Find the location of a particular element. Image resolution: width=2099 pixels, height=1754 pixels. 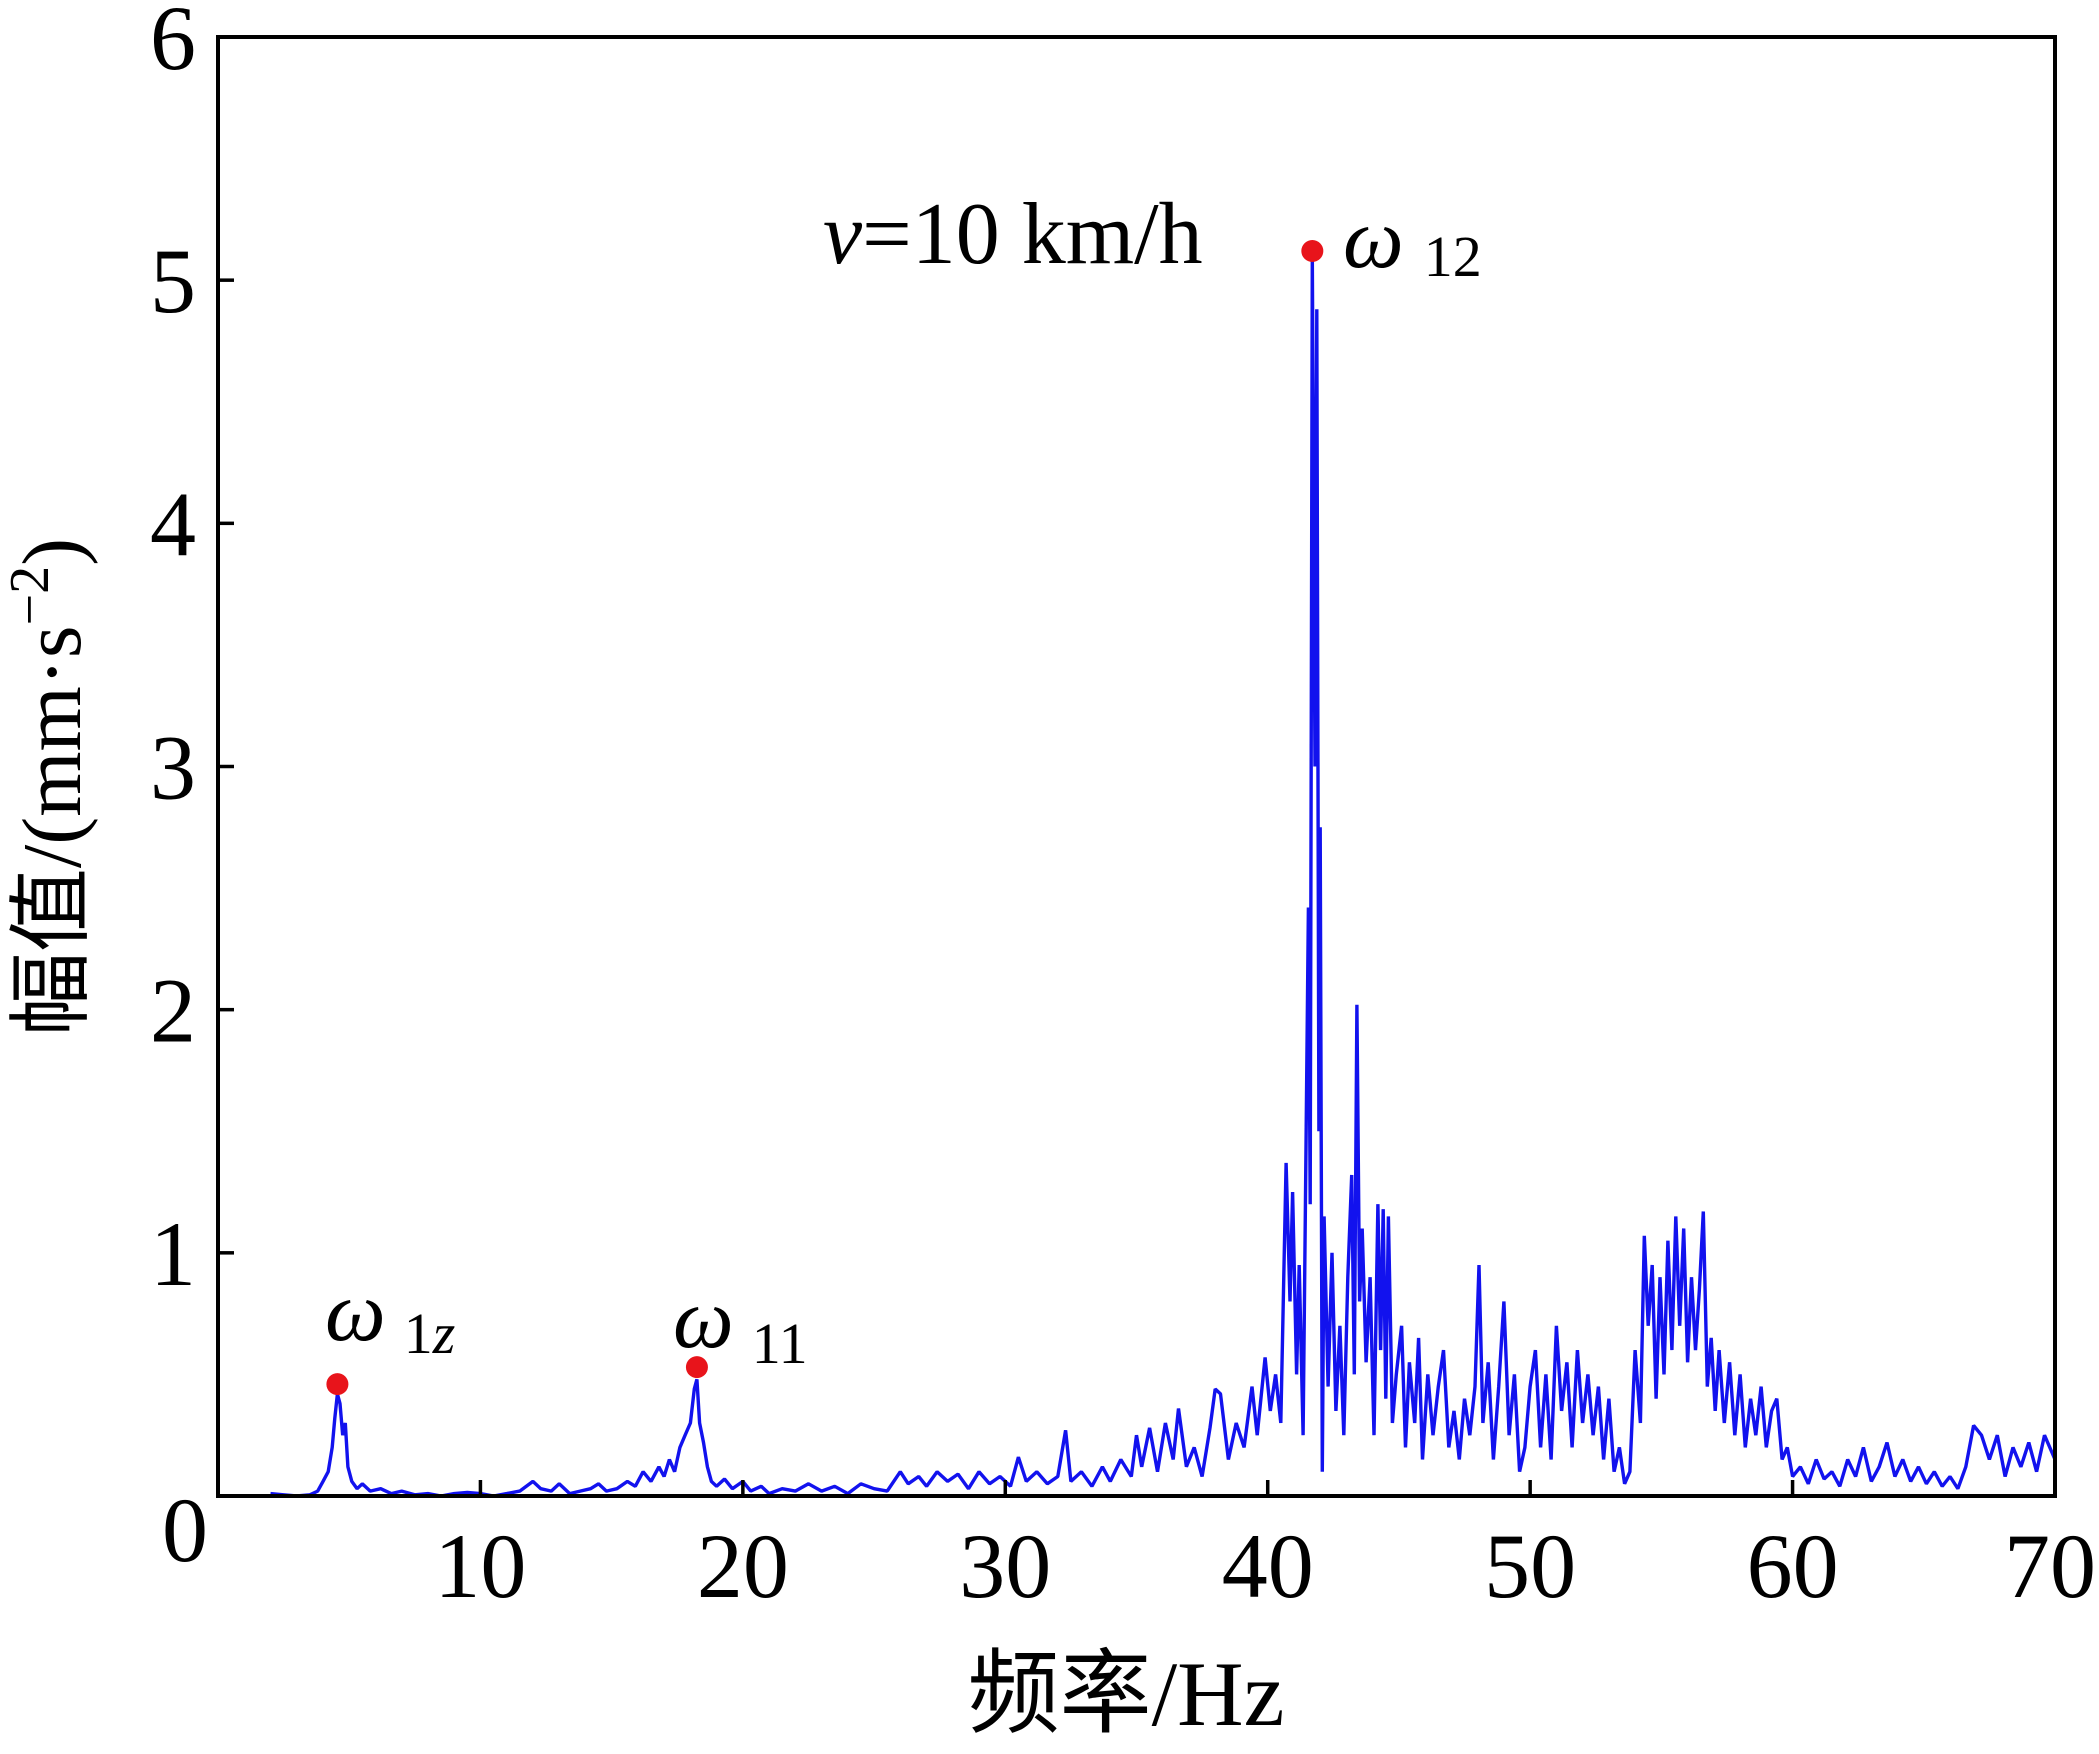

x-tick-label-10: 10 is located at coordinates (480, 1566).